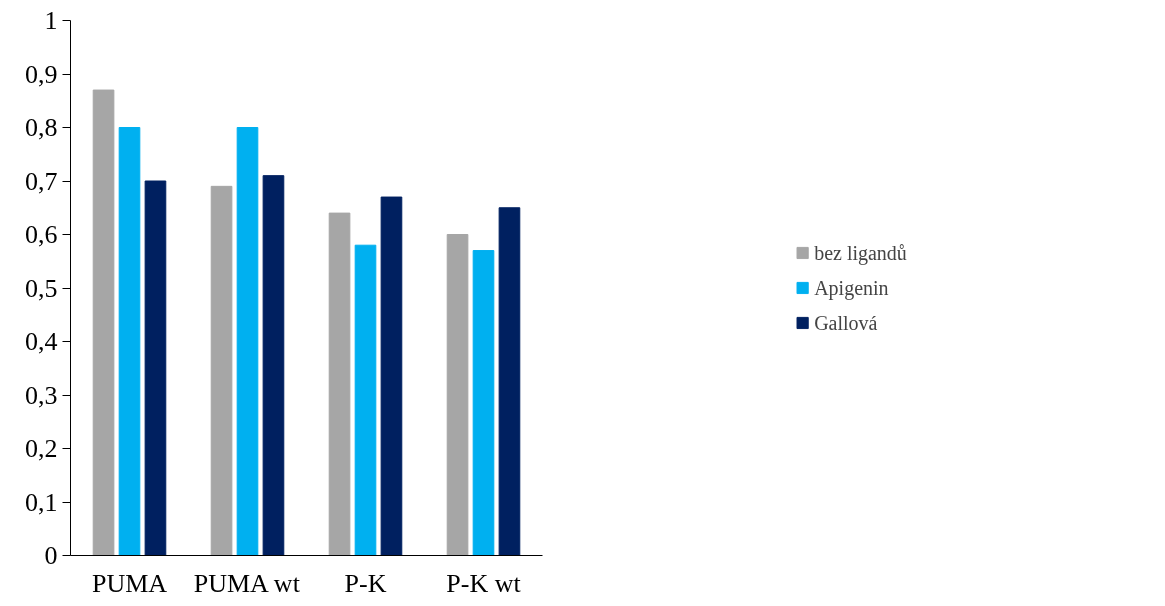 The image size is (1165, 606). I want to click on x-tick-label: P-K wt, so click(484, 583).